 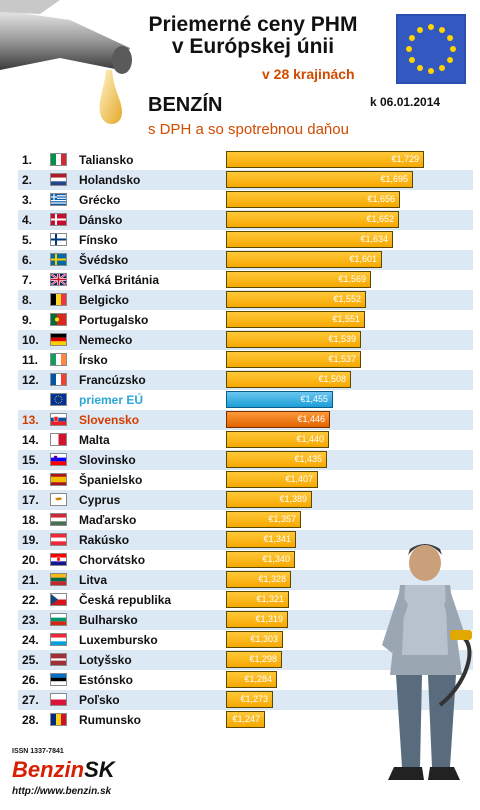 What do you see at coordinates (58, 279) in the screenshot?
I see `gb-flag-icon` at bounding box center [58, 279].